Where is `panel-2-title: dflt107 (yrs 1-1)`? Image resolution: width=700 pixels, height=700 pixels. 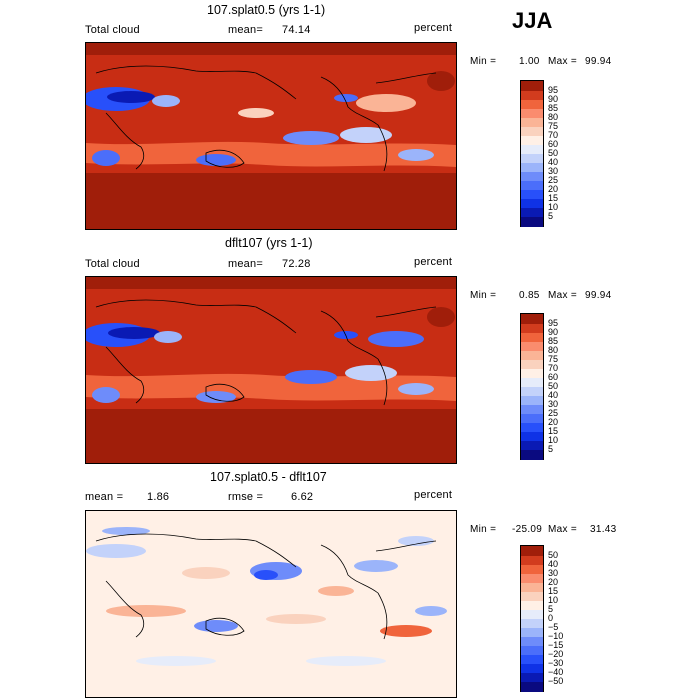
panel-2-title: dflt107 (yrs 1-1) is located at coordinates (269, 243).